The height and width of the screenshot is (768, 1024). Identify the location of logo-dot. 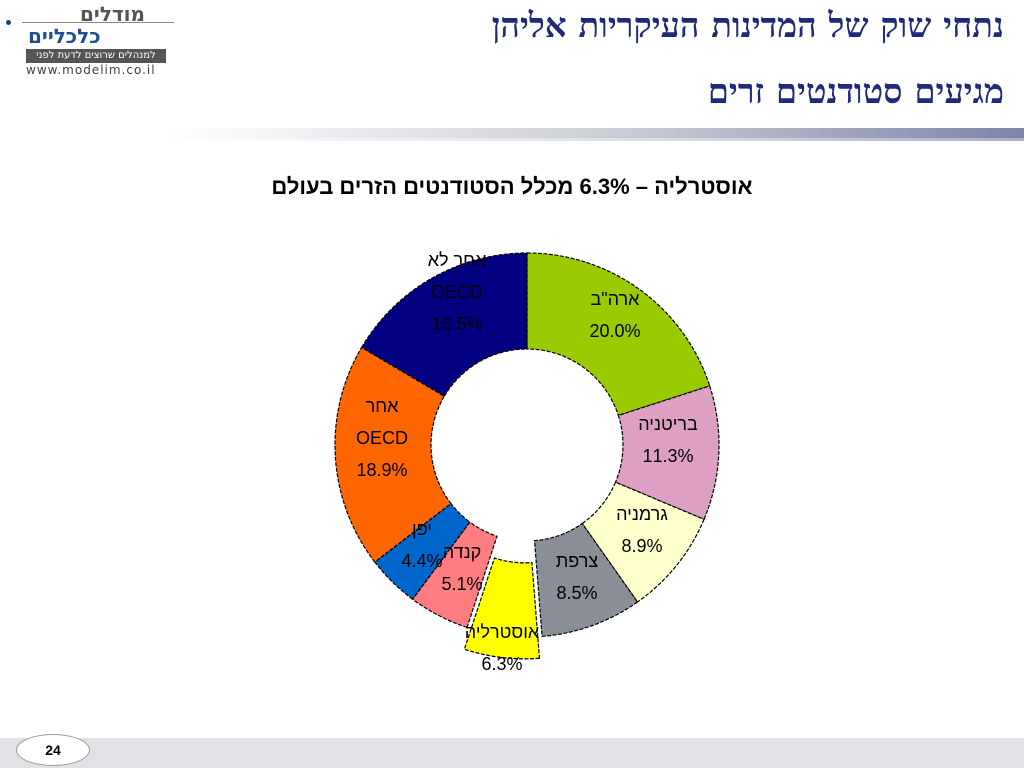
(8, 22).